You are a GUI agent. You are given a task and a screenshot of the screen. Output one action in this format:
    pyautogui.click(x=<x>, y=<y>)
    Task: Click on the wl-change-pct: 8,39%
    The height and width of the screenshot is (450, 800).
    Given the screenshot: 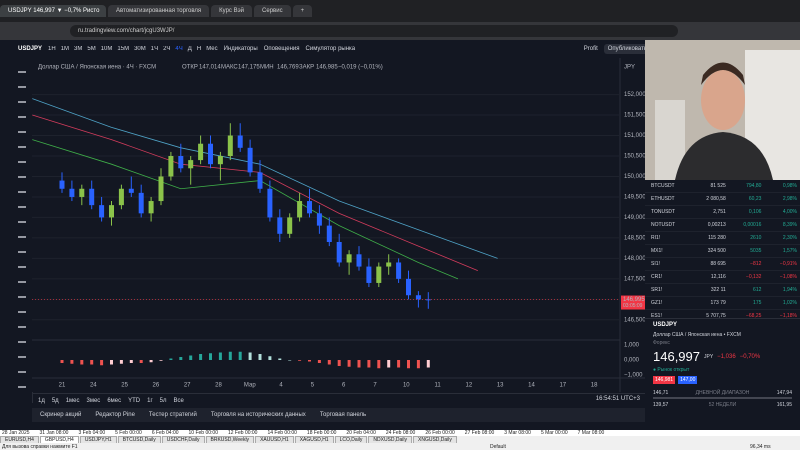 What is the action you would take?
    pyautogui.click(x=790, y=225)
    